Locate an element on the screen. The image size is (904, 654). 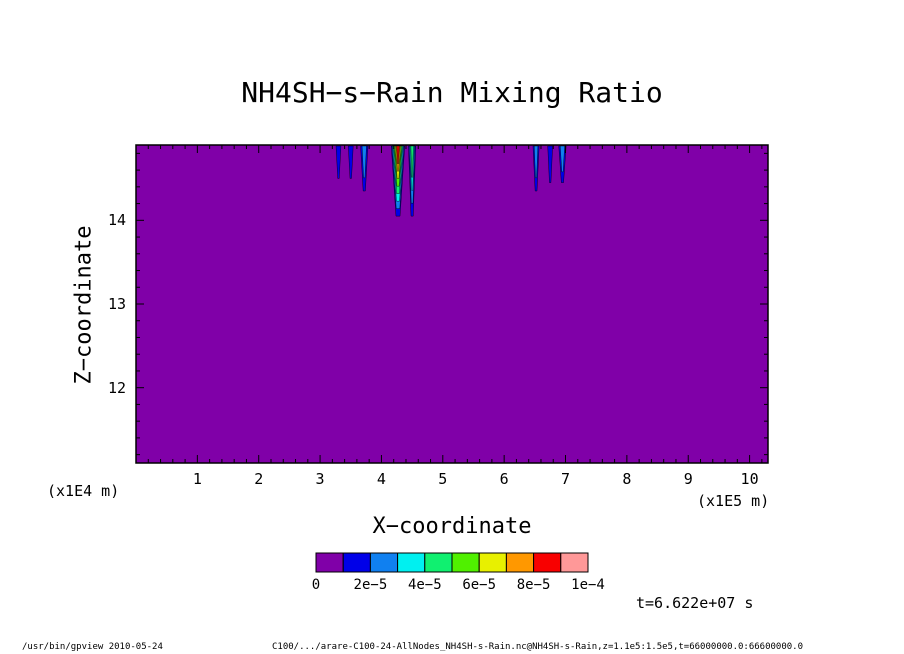
y-tick-label: 14 is located at coordinates (116, 220).